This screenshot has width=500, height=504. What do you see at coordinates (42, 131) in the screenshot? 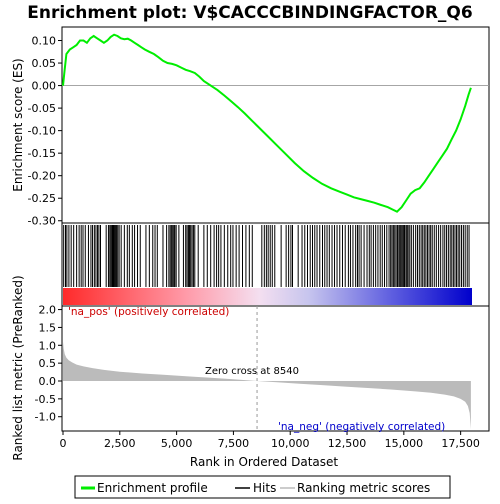
I see `es-y-tick-label: -0.10` at bounding box center [42, 131].